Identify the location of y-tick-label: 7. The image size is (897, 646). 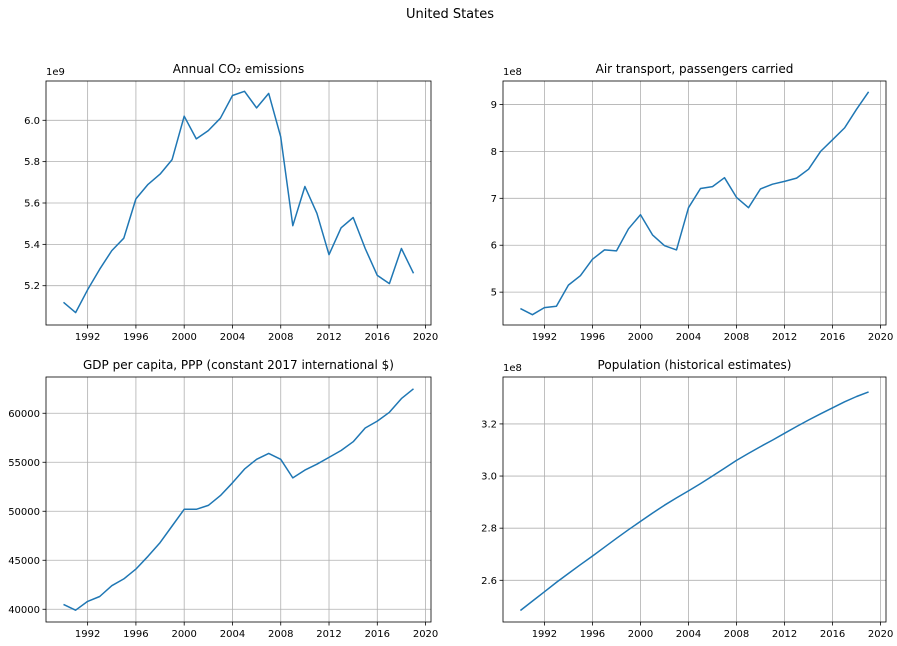
(494, 199).